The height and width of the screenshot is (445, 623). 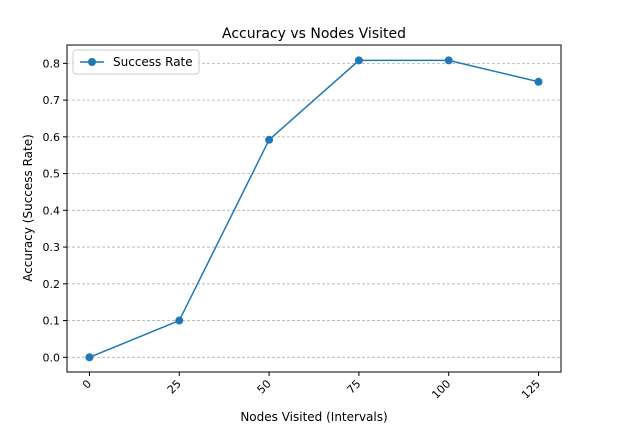 I want to click on y-tick-label: 0.1, so click(x=52, y=321).